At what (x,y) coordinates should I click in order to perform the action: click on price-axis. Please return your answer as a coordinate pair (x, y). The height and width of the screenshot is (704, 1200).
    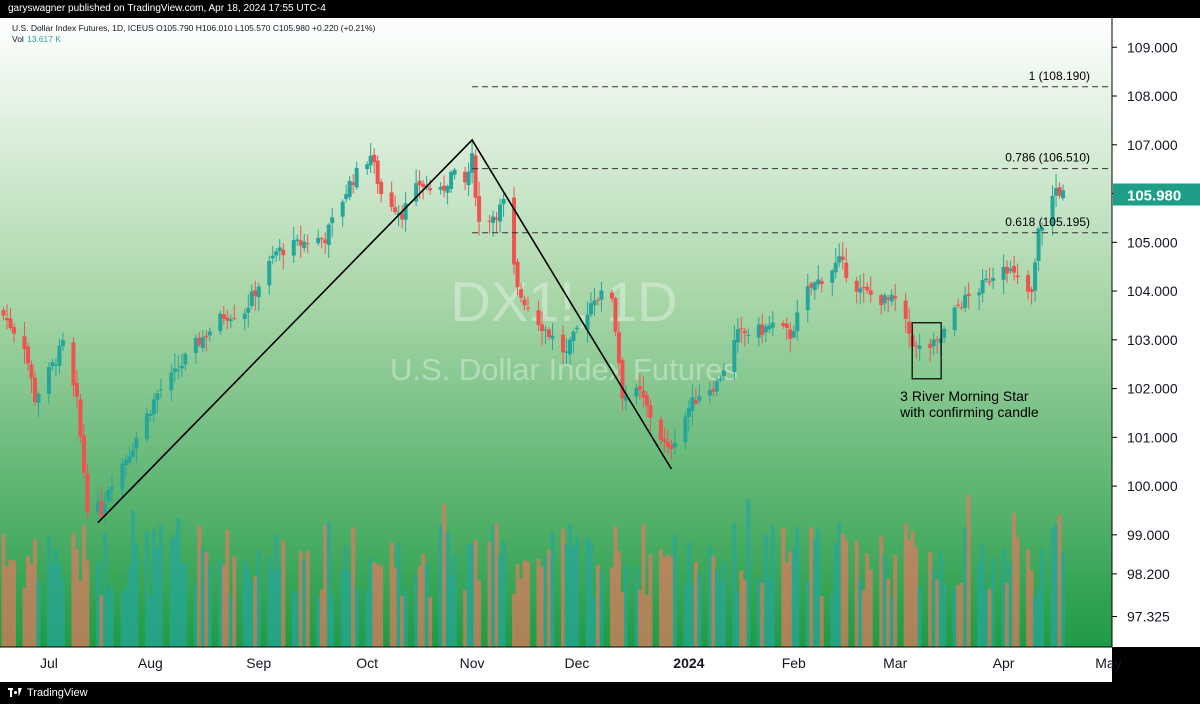
    Looking at the image, I should click on (1156, 332).